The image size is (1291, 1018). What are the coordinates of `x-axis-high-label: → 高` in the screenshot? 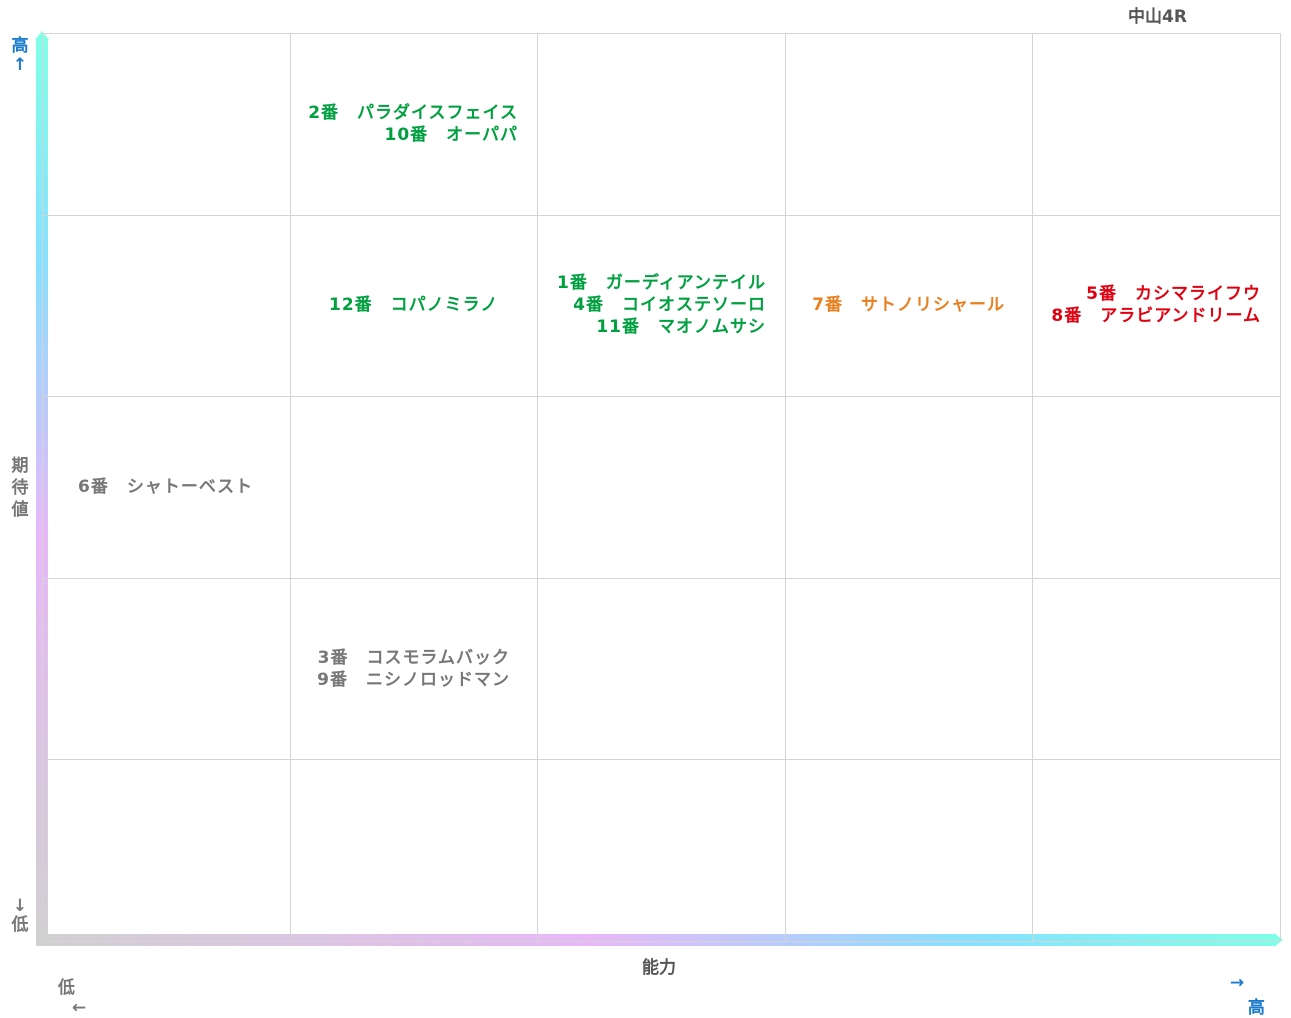 It's located at (1241, 985).